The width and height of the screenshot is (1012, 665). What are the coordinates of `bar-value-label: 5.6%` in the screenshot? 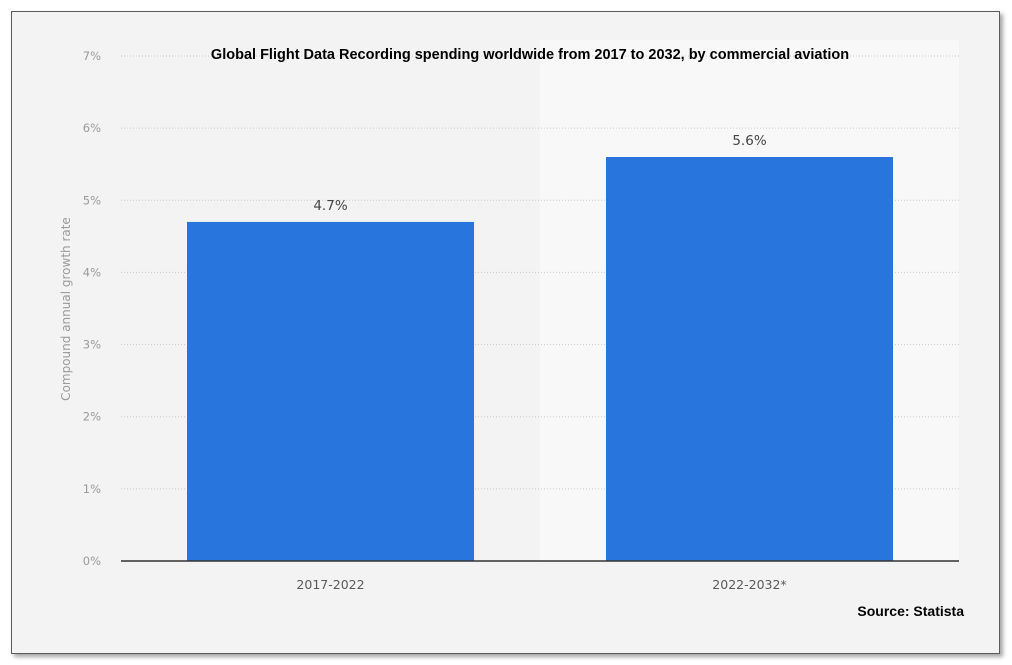 It's located at (749, 141).